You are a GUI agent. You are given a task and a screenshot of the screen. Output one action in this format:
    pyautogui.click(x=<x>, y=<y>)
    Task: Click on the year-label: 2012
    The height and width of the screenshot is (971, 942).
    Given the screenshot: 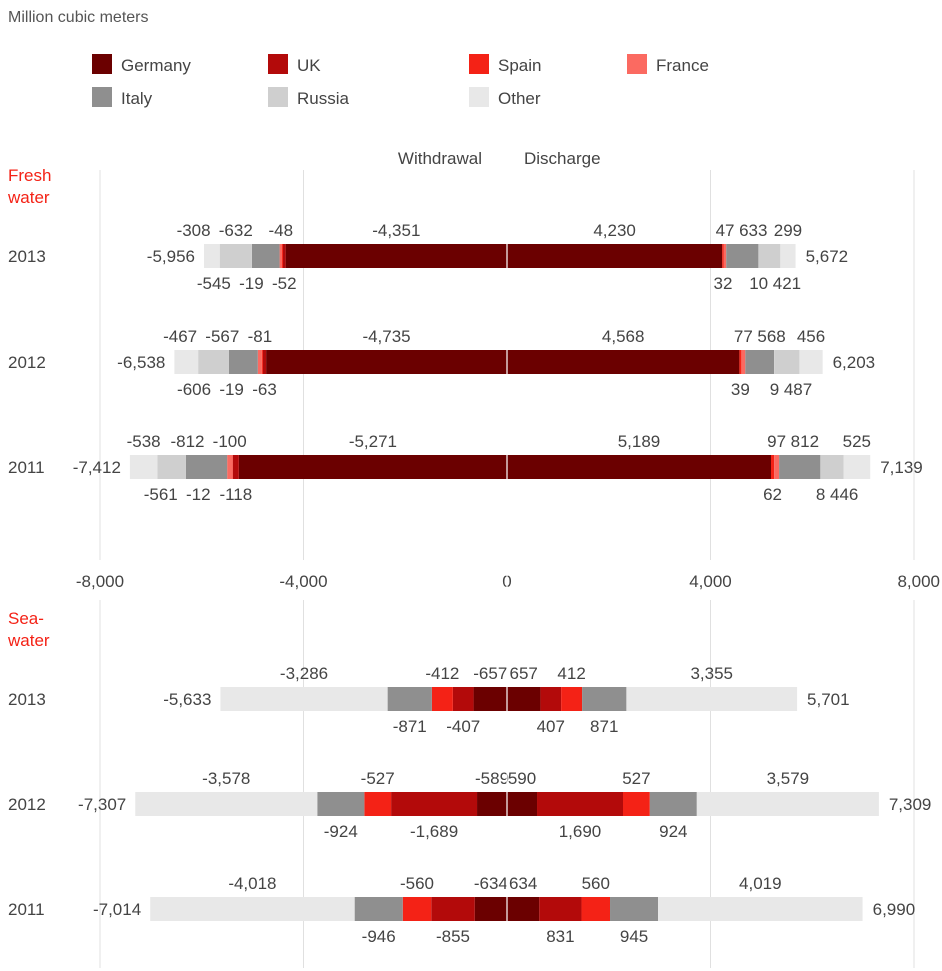 What is the action you would take?
    pyautogui.click(x=27, y=362)
    